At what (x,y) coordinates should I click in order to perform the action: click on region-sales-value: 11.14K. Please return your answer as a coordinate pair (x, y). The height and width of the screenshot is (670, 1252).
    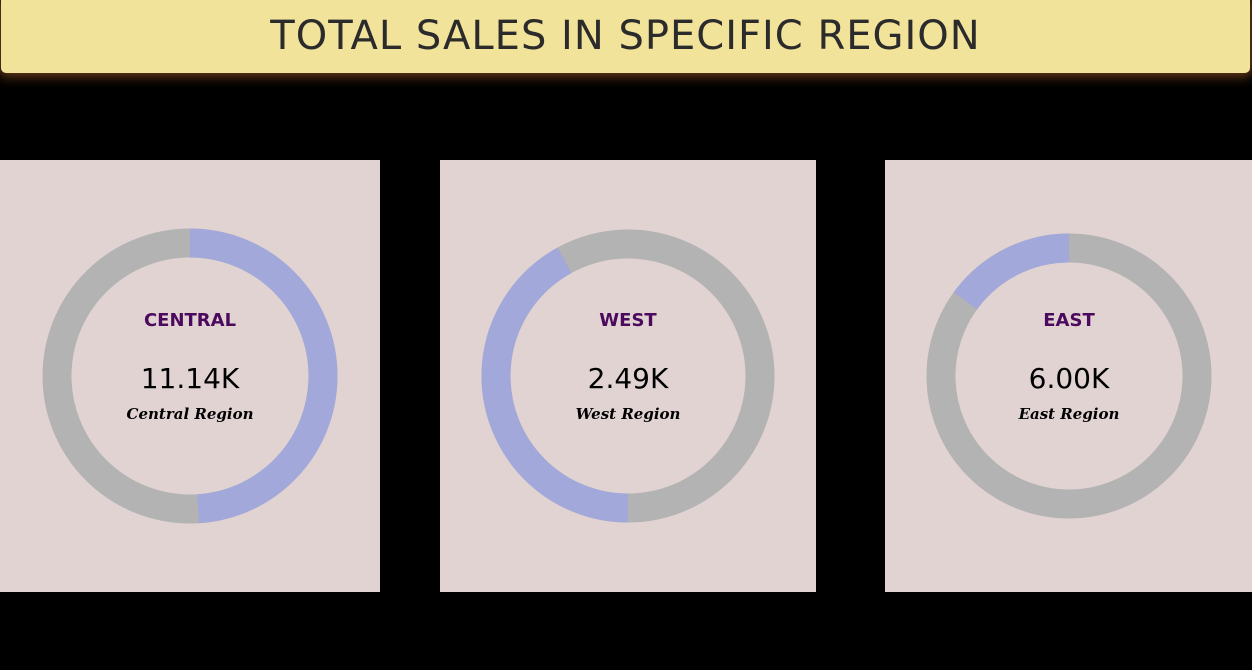
    Looking at the image, I should click on (190, 378).